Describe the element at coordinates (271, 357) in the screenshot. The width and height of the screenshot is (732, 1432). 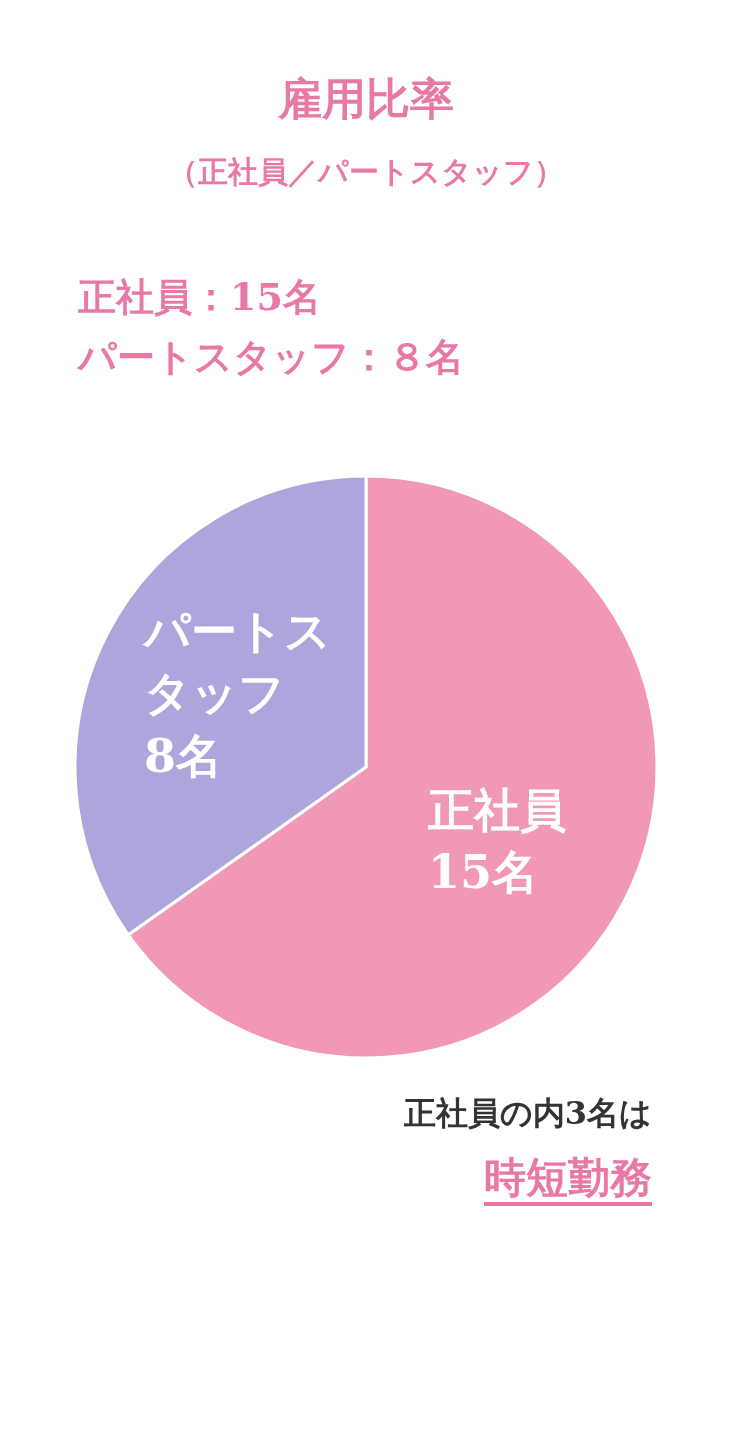
I see `annotation: パートスタッフ：８名` at that location.